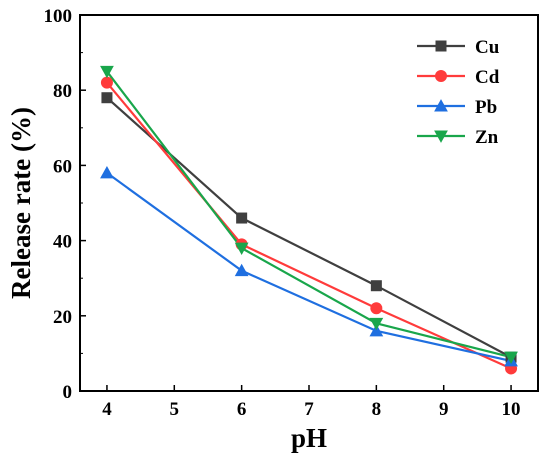 The height and width of the screenshot is (461, 550). Describe the element at coordinates (62, 317) in the screenshot. I see `y-tick-label: 20` at that location.